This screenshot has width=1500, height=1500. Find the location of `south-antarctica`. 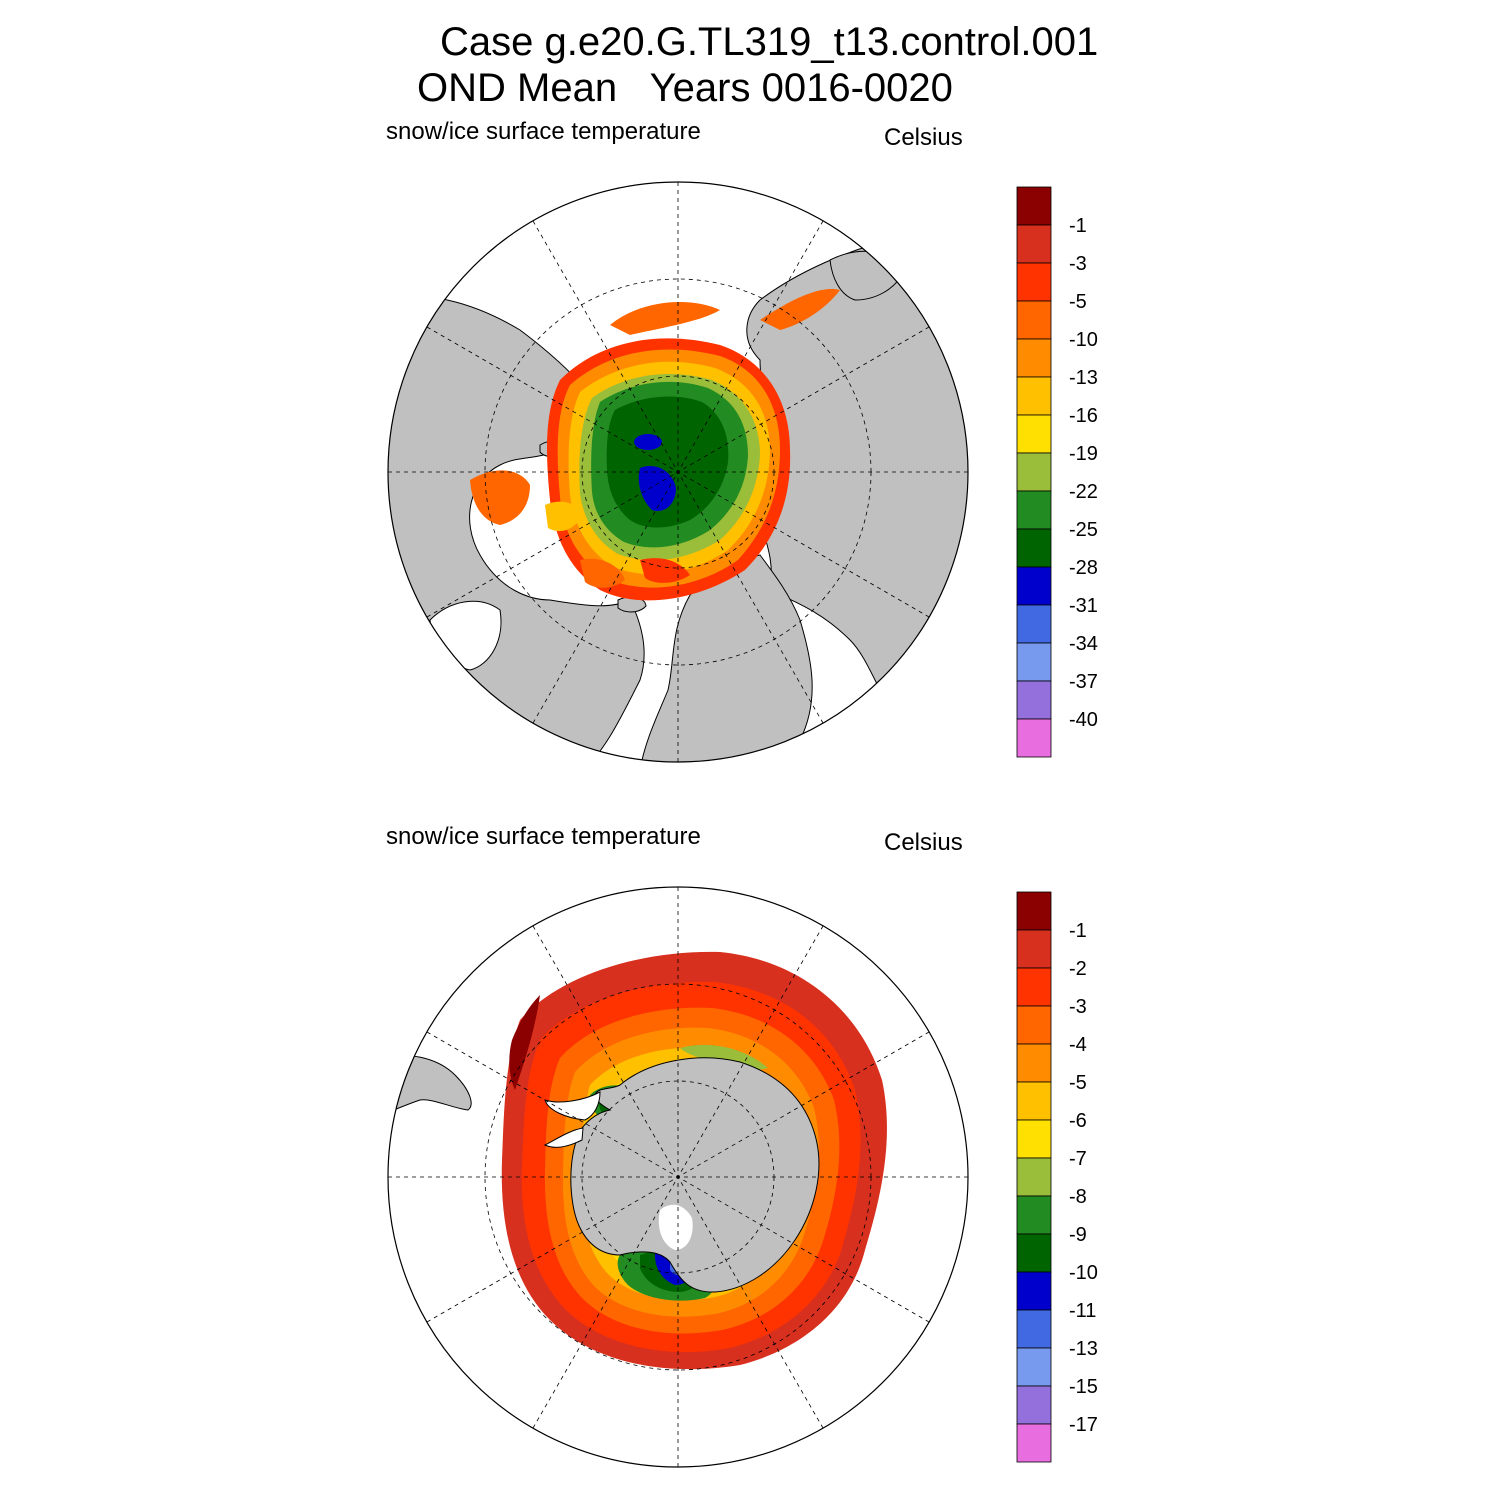

south-antarctica is located at coordinates (695, 1175).